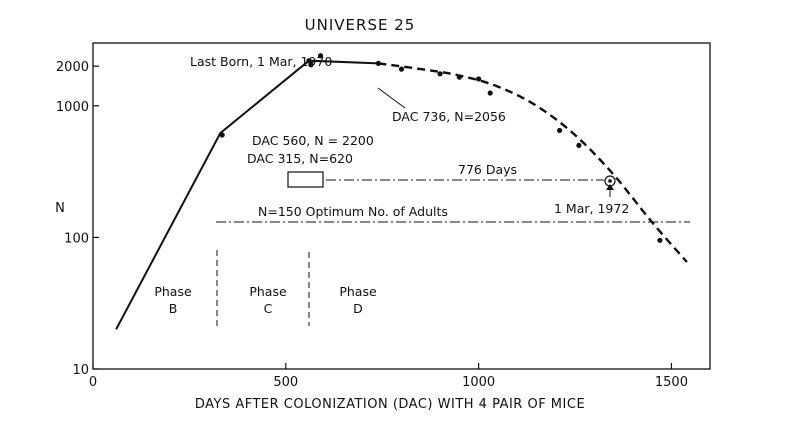 This screenshot has width=800, height=425. What do you see at coordinates (360, 25) in the screenshot?
I see `chart-title: UNIVERSE 25` at bounding box center [360, 25].